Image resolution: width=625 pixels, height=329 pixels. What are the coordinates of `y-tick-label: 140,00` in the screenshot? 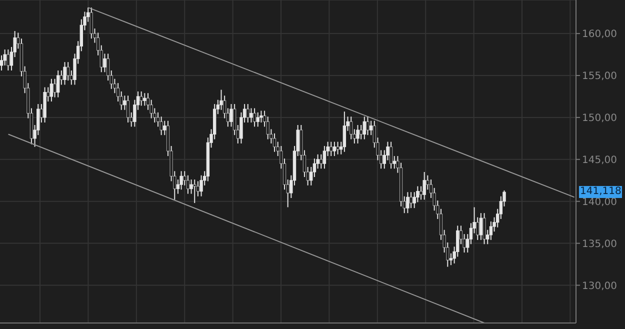 It's located at (599, 202).